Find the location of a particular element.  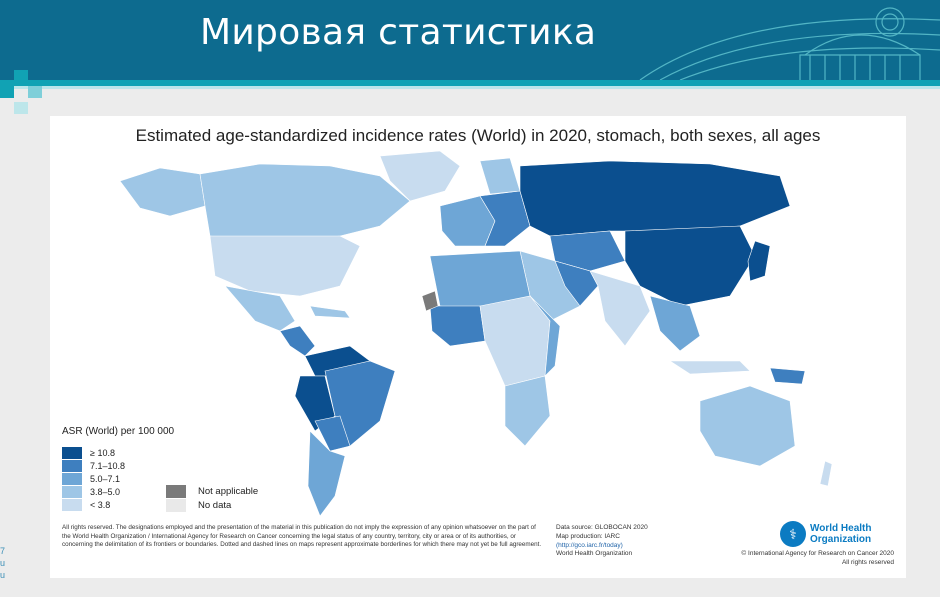

legend-item: 3.8–5.0 is located at coordinates (91, 492).